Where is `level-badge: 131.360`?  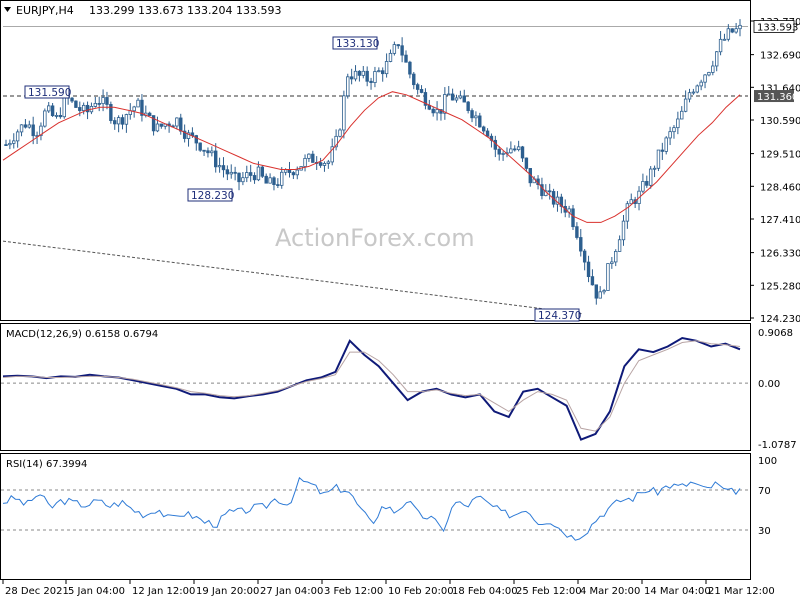
level-badge: 131.360 is located at coordinates (776, 96).